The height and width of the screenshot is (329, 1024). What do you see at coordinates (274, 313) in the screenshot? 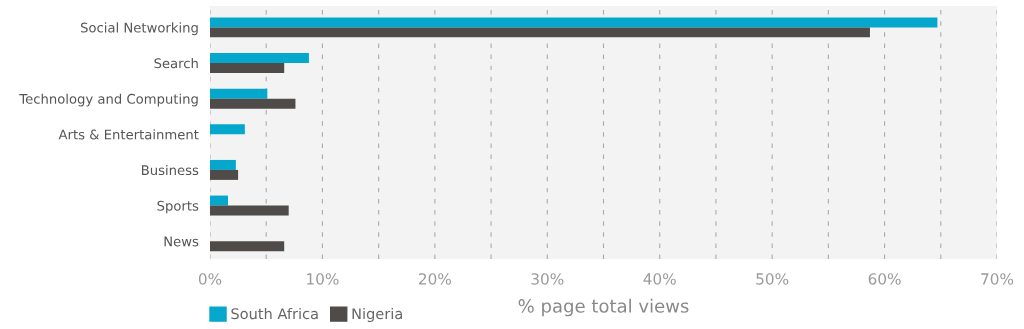
I see `legend-label: South Africa` at bounding box center [274, 313].